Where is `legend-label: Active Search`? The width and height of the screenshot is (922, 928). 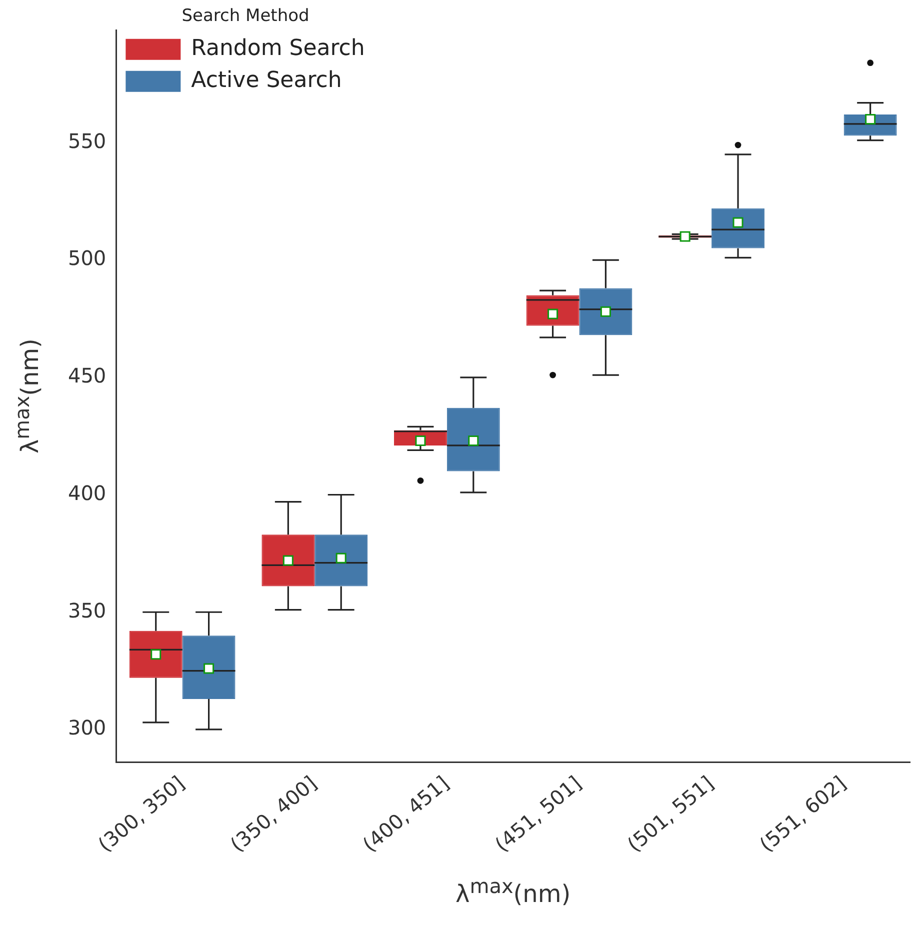 legend-label: Active Search is located at coordinates (266, 81).